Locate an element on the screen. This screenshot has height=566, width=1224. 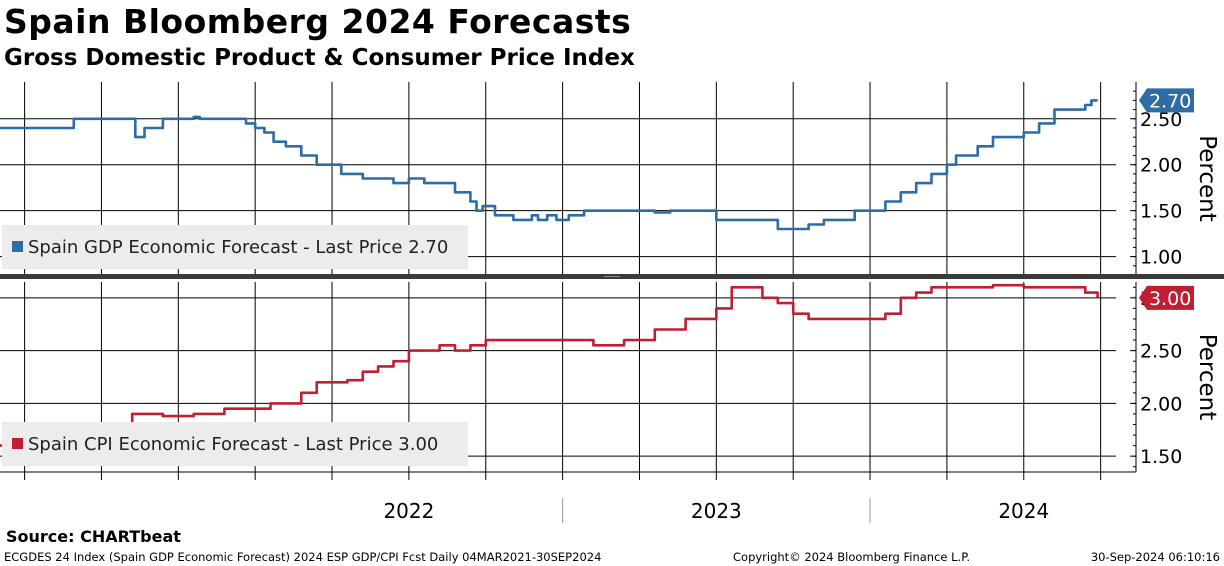
last-value-label: 2.70 is located at coordinates (1170, 101).